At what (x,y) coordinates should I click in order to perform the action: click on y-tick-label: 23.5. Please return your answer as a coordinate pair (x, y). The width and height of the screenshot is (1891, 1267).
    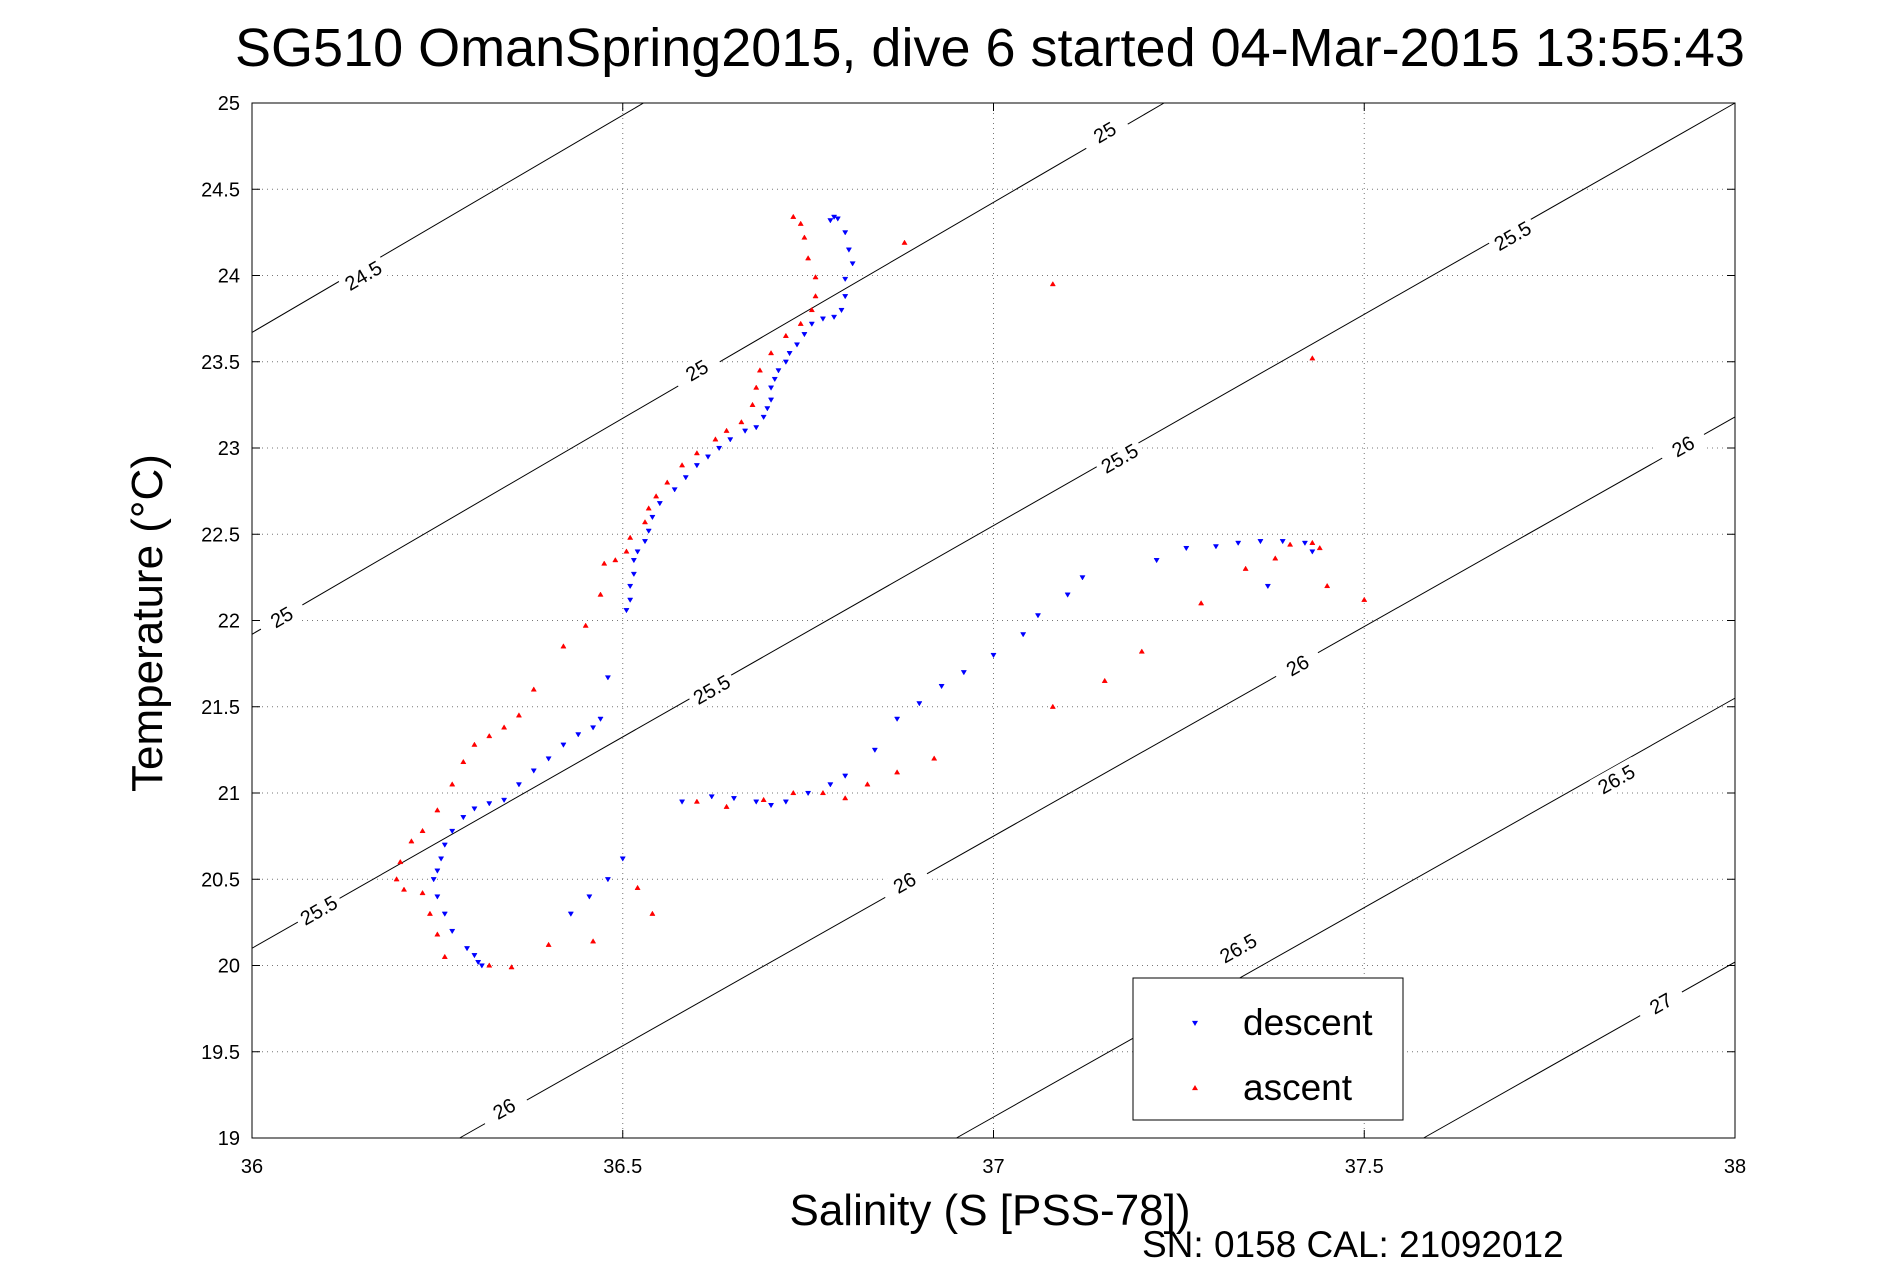
    Looking at the image, I should click on (220, 363).